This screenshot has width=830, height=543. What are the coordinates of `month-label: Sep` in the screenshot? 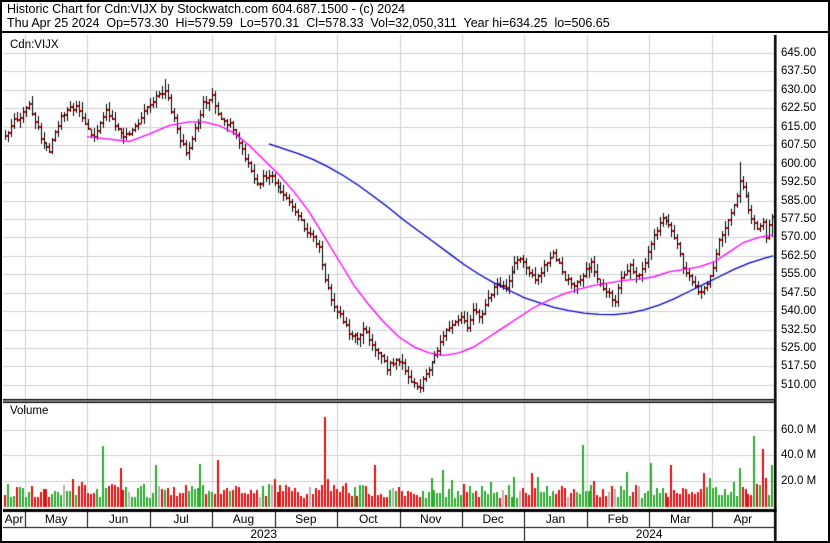 It's located at (306, 519).